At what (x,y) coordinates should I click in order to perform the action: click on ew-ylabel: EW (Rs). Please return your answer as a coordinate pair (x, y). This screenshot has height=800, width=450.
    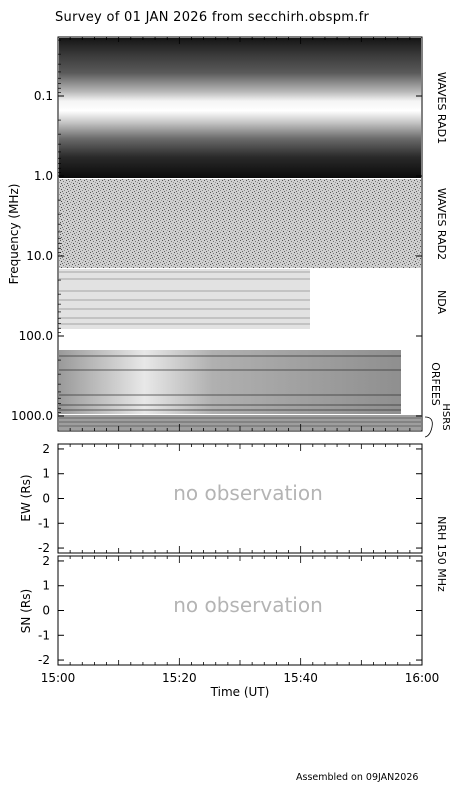
    Looking at the image, I should click on (26, 497).